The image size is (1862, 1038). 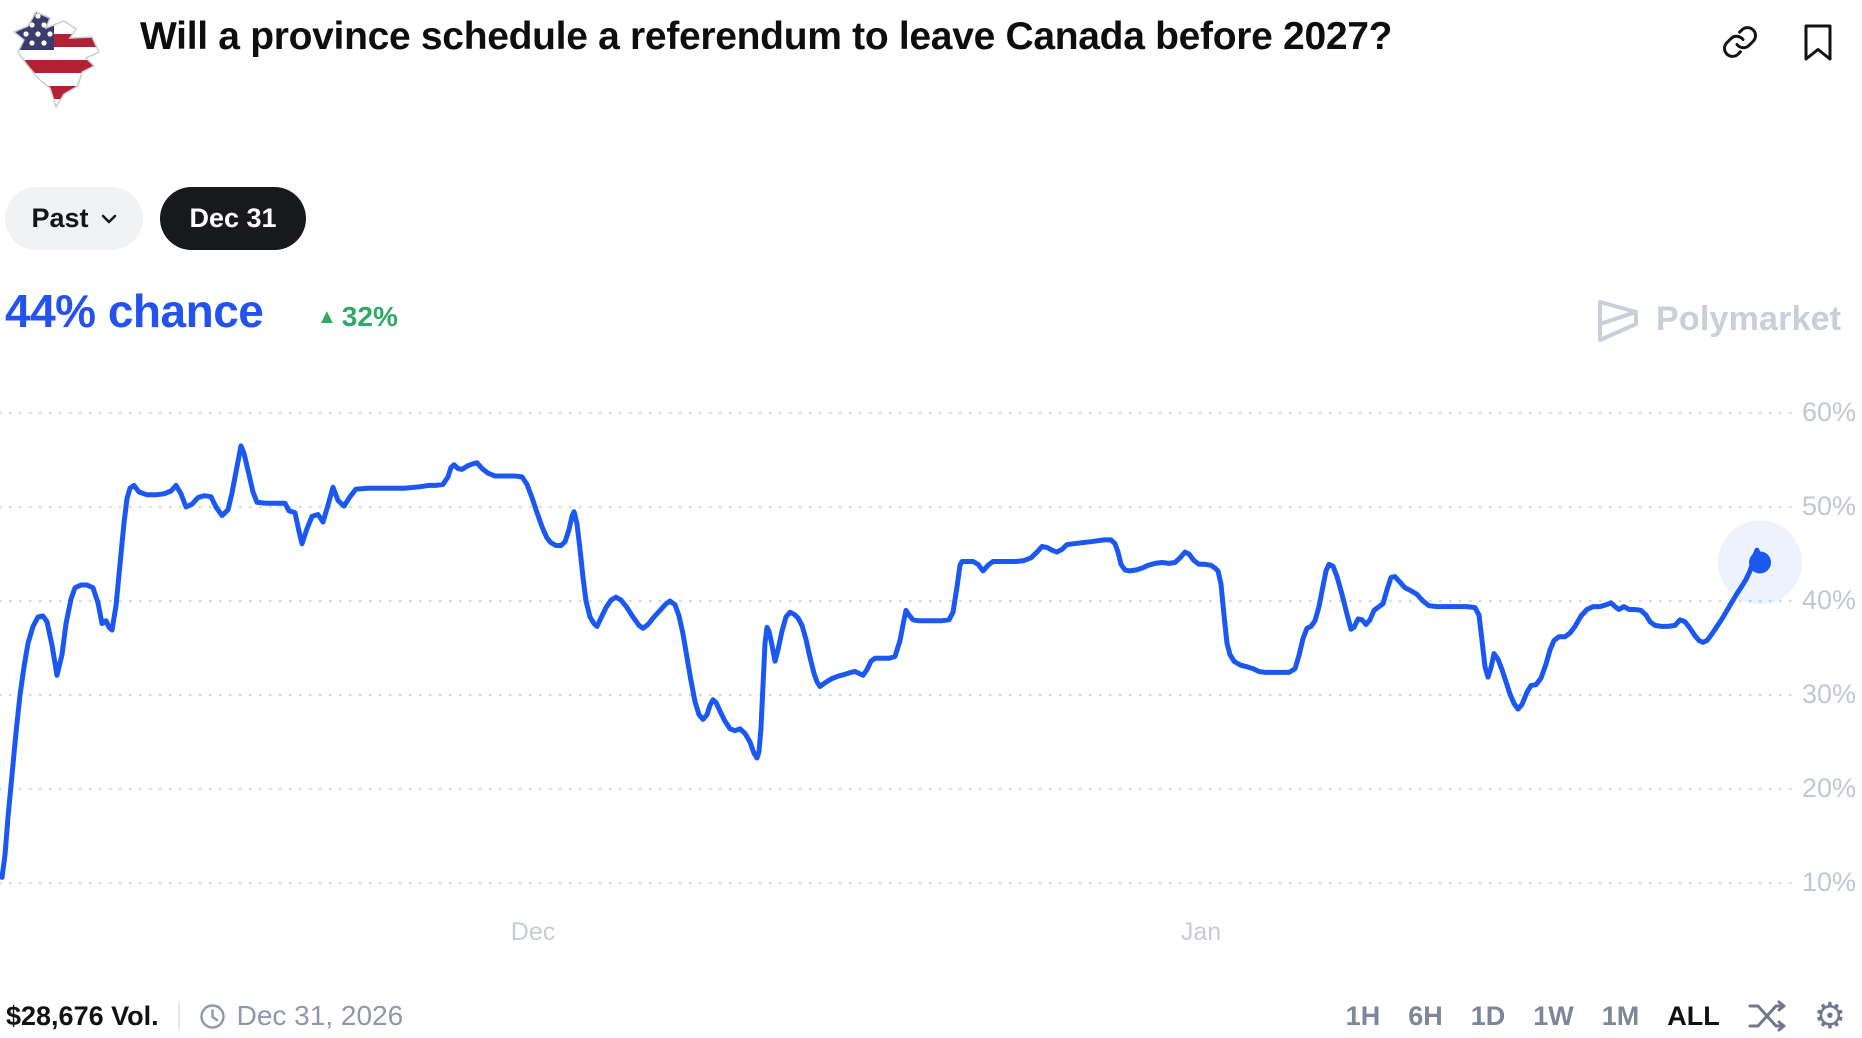 I want to click on y-axis-tick-label: 50%, so click(x=1829, y=506).